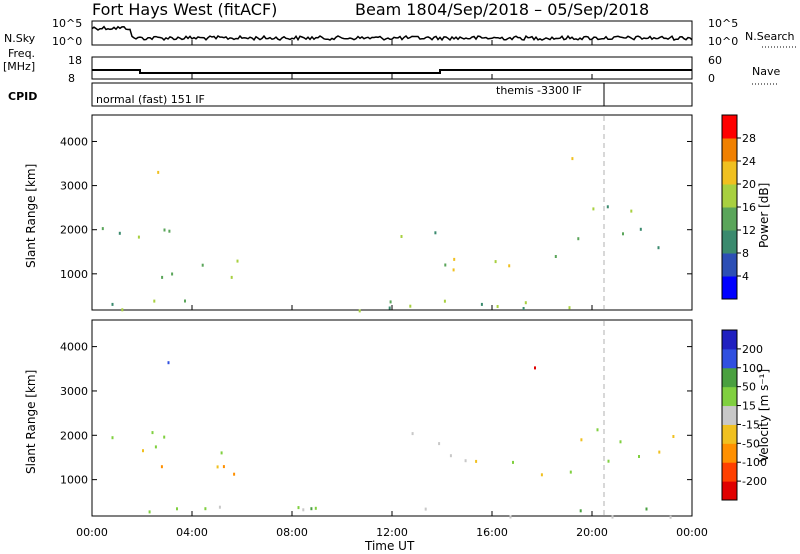 The width and height of the screenshot is (800, 554). I want to click on colorbar-tick-label: 8, so click(745, 253).